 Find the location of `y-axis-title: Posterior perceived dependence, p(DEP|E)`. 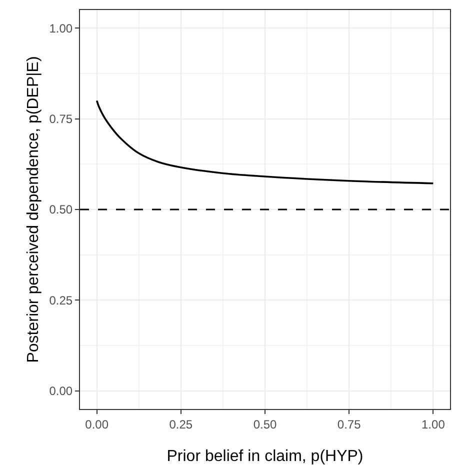

y-axis-title: Posterior perceived dependence, p(DEP|E) is located at coordinates (33, 209).